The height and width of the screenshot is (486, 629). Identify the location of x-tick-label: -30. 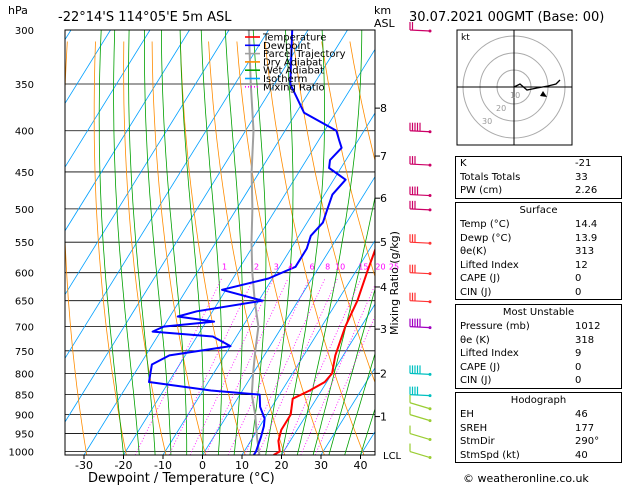
(84, 465).